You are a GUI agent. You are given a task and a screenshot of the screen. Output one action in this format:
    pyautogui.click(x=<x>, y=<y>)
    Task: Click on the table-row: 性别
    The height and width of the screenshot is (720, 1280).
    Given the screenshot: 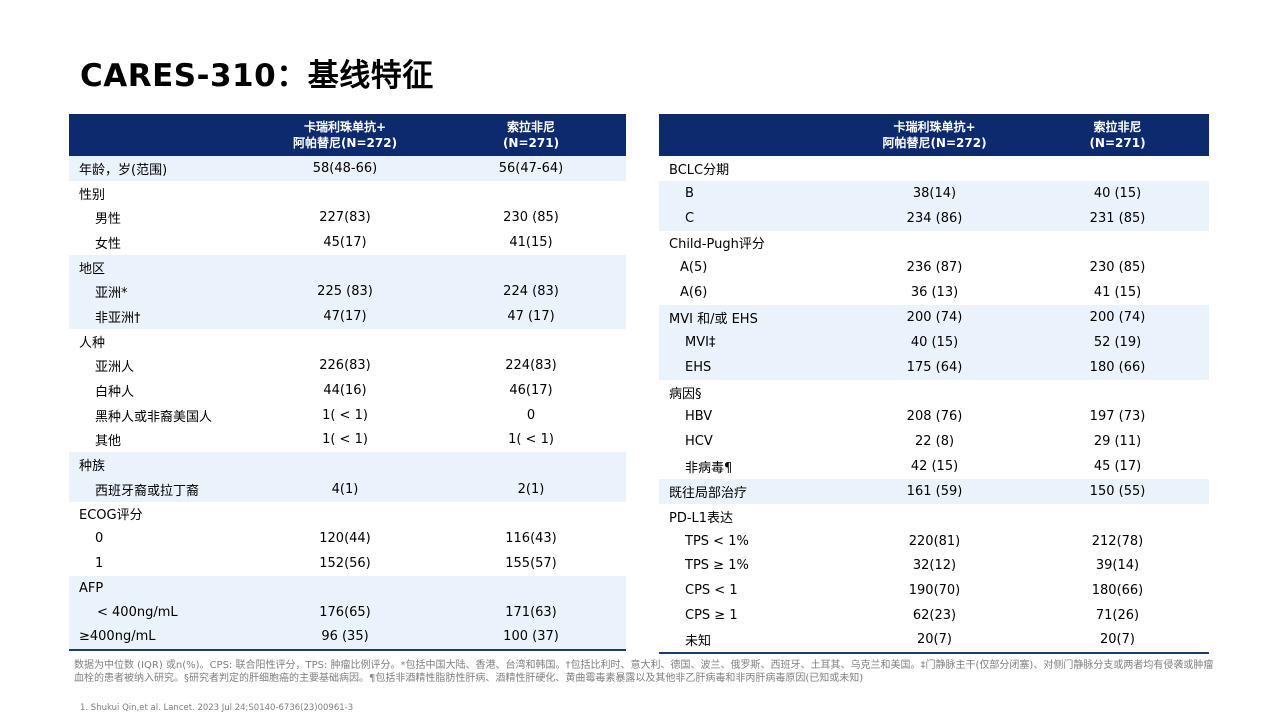 What is the action you would take?
    pyautogui.click(x=347, y=193)
    